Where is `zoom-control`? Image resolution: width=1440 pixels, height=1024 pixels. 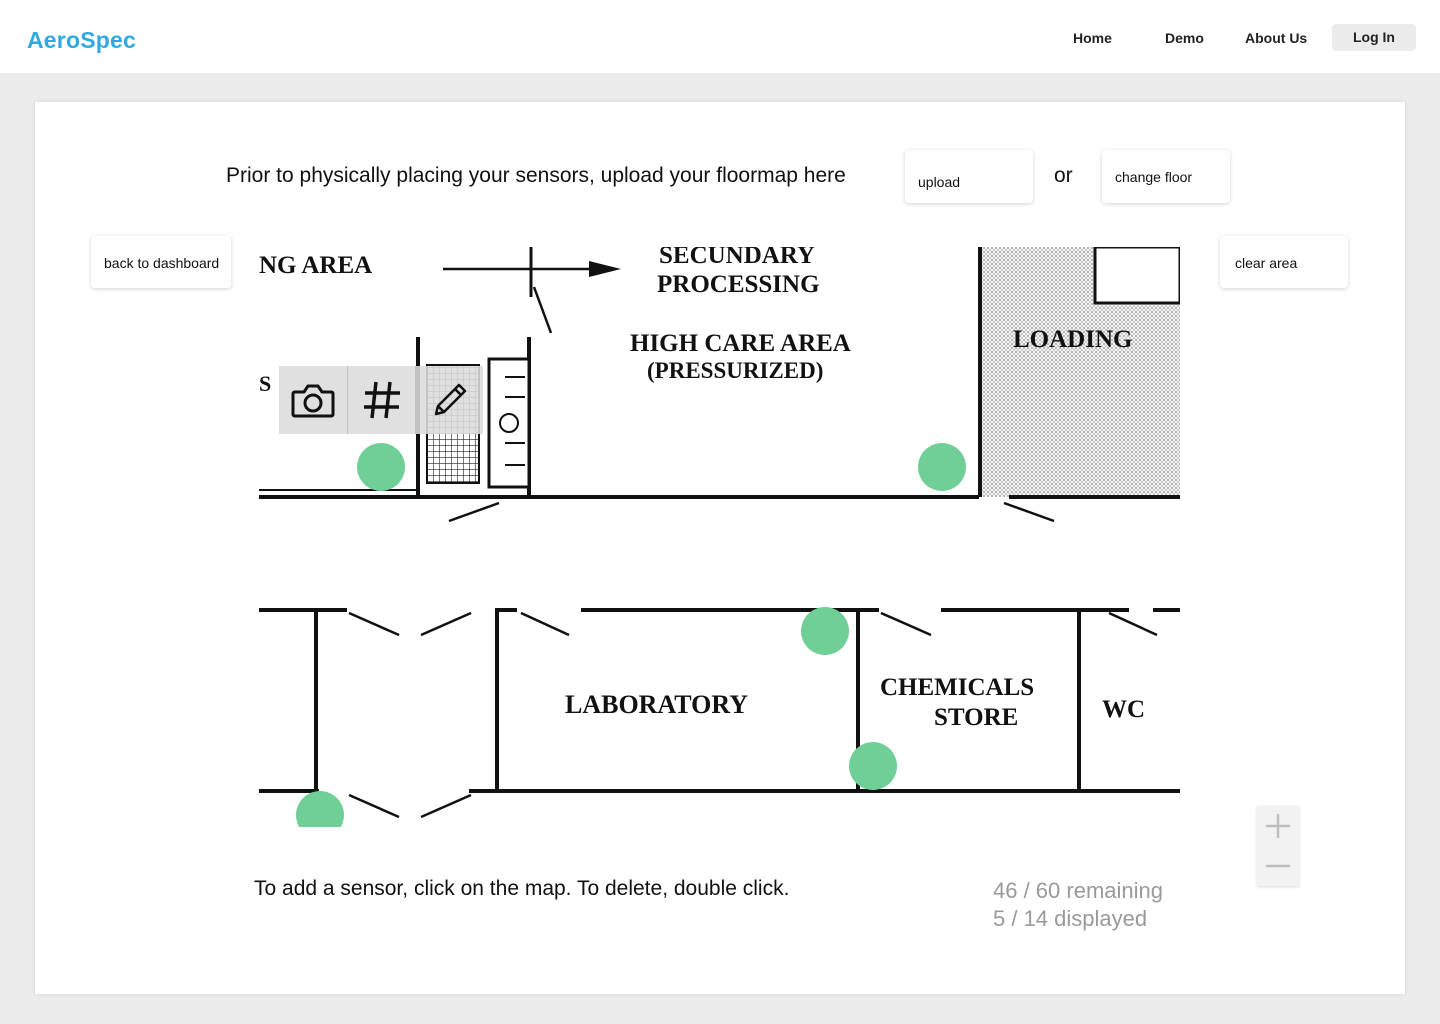
zoom-control is located at coordinates (1278, 846).